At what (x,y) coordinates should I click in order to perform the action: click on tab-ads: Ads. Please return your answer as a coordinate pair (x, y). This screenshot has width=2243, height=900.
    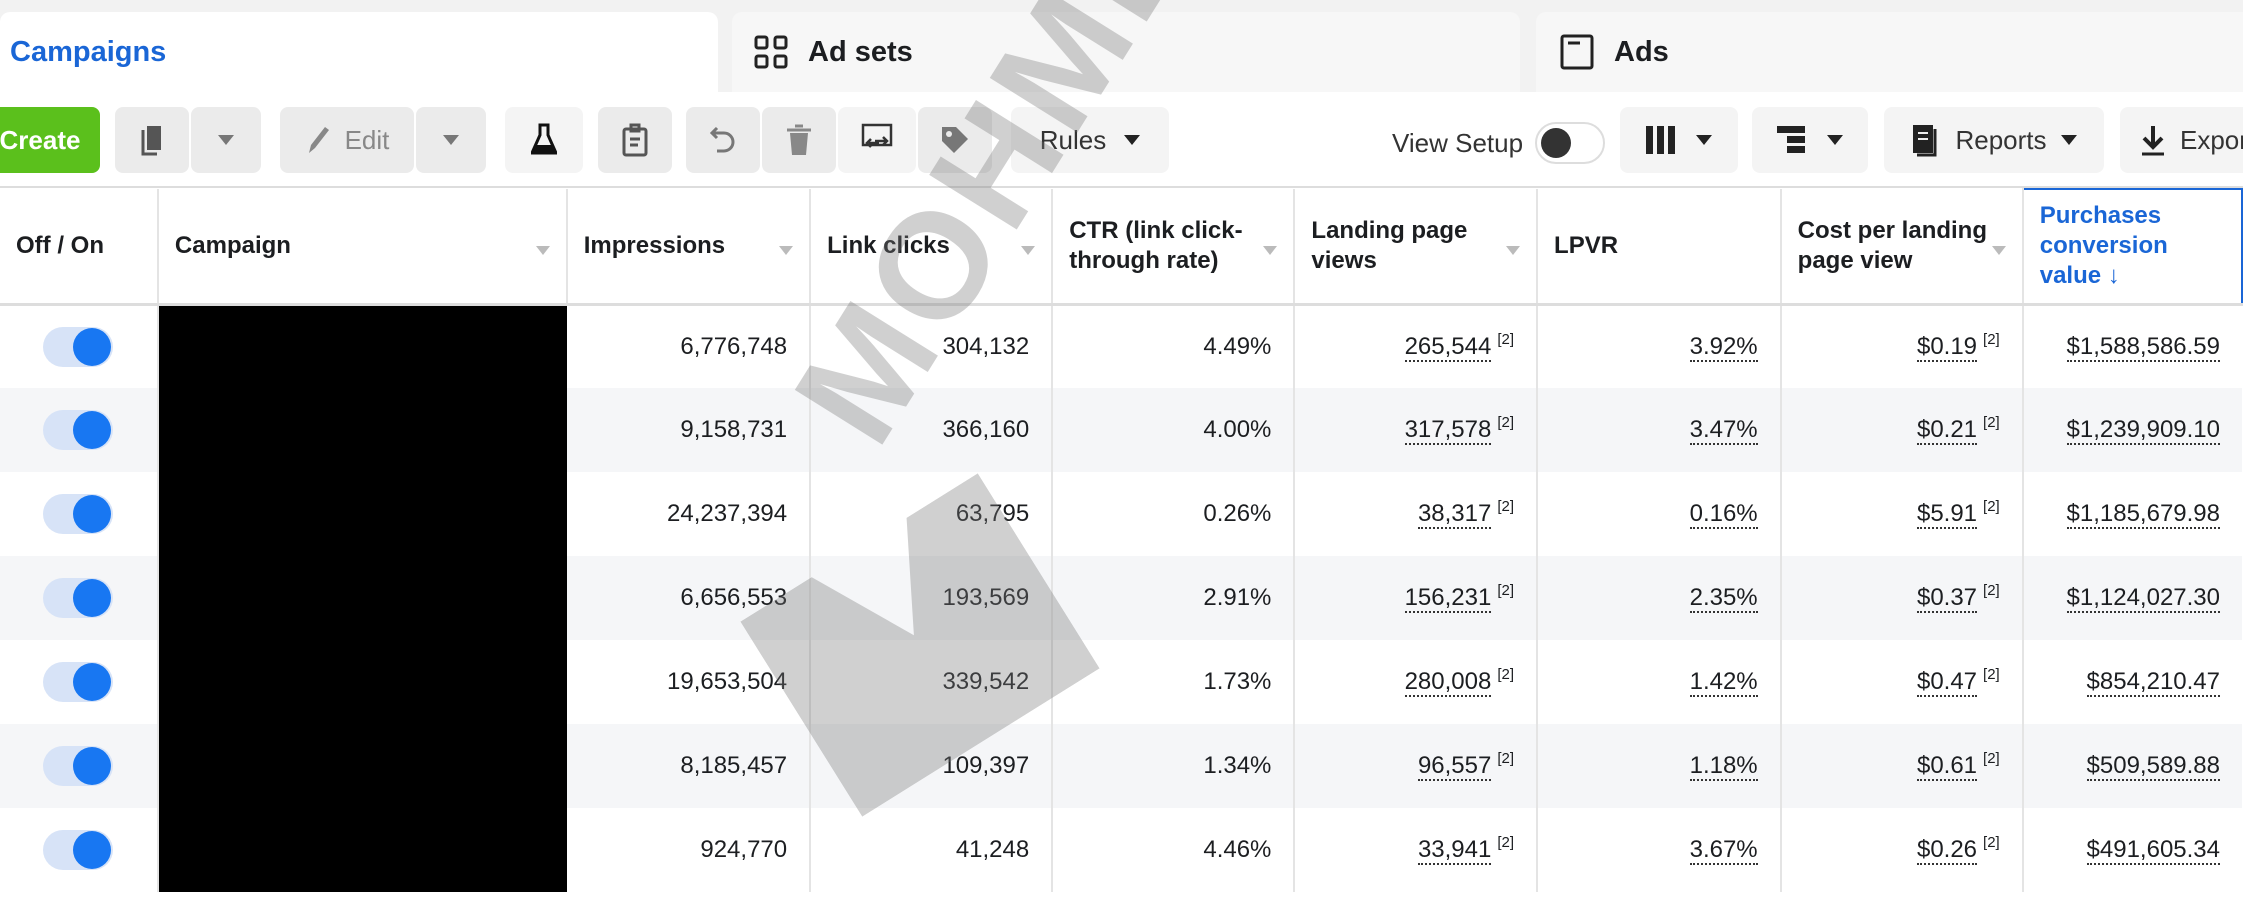
    Looking at the image, I should click on (1889, 52).